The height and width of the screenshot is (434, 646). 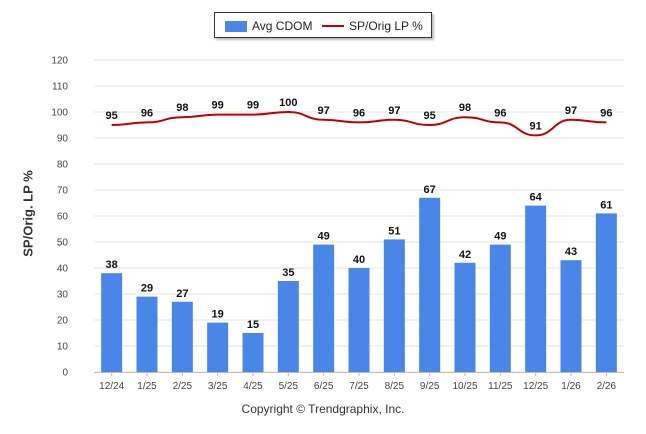 I want to click on x-tick-label: 12/24, so click(x=111, y=386).